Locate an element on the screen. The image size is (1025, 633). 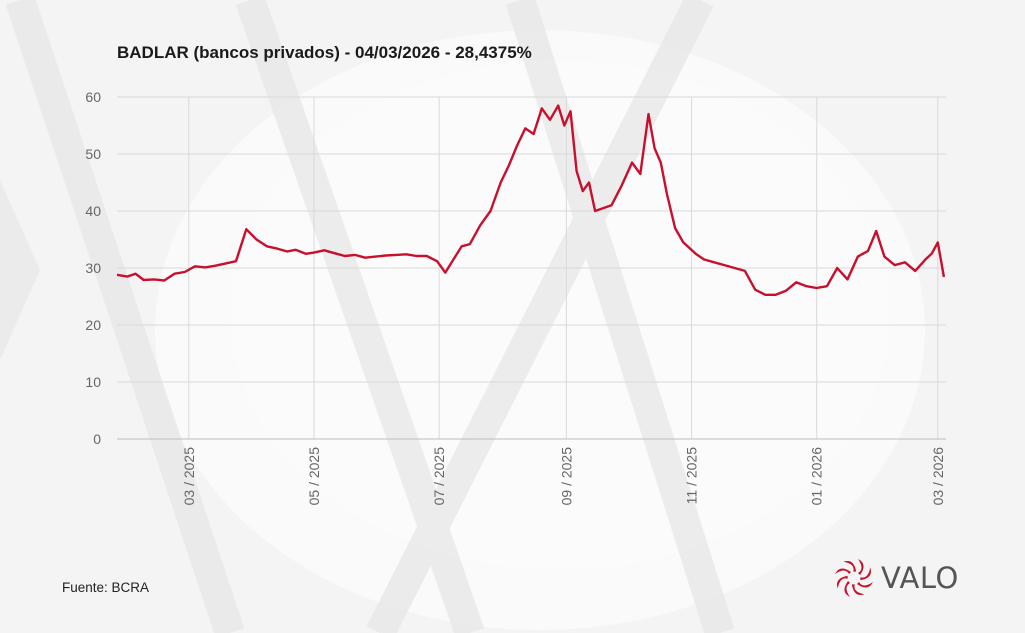
x-tick-label: 01 / 2026 is located at coordinates (817, 476).